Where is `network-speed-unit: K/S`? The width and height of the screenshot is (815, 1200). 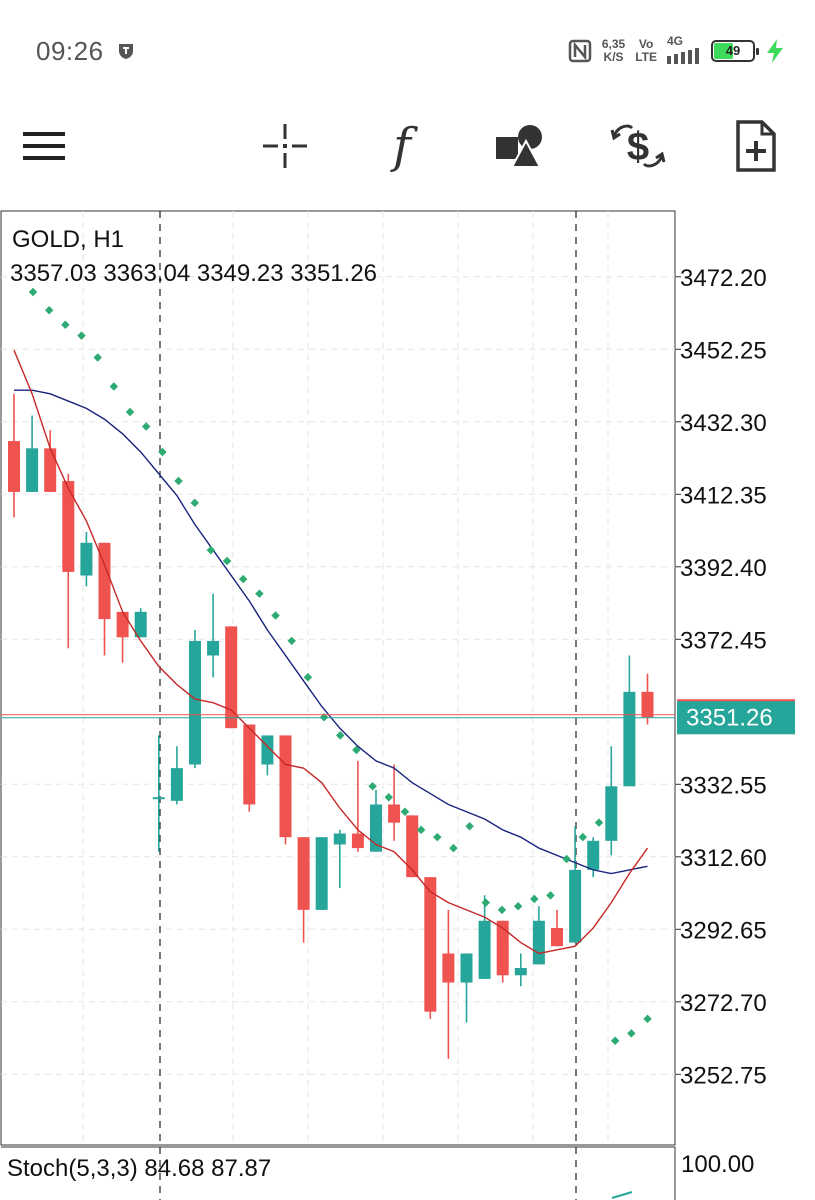
network-speed-unit: K/S is located at coordinates (613, 57).